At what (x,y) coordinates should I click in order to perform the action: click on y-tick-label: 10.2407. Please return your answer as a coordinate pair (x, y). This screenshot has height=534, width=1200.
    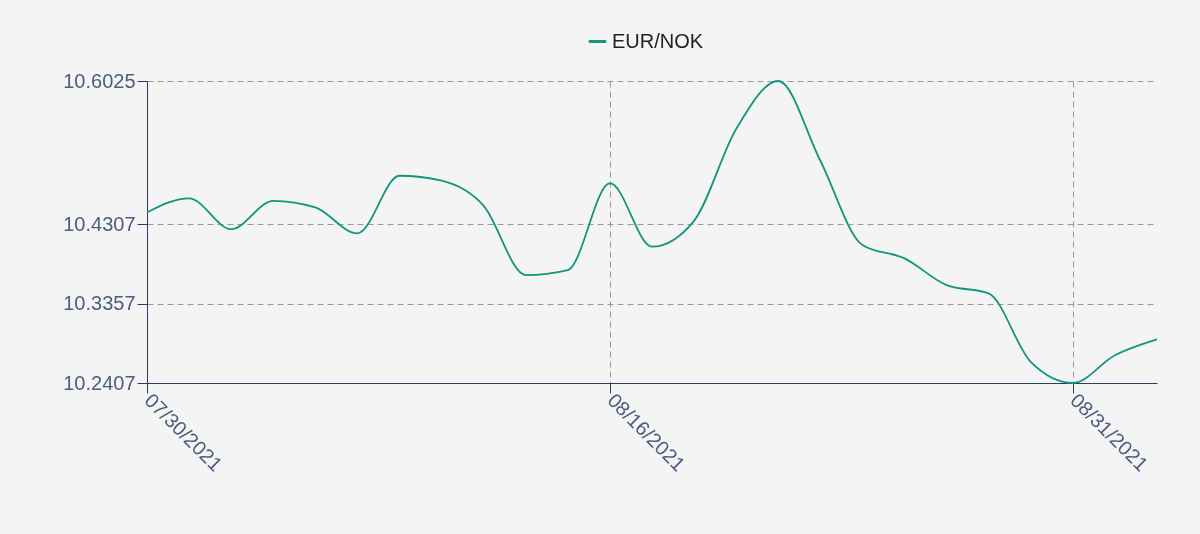
    Looking at the image, I should click on (99, 382).